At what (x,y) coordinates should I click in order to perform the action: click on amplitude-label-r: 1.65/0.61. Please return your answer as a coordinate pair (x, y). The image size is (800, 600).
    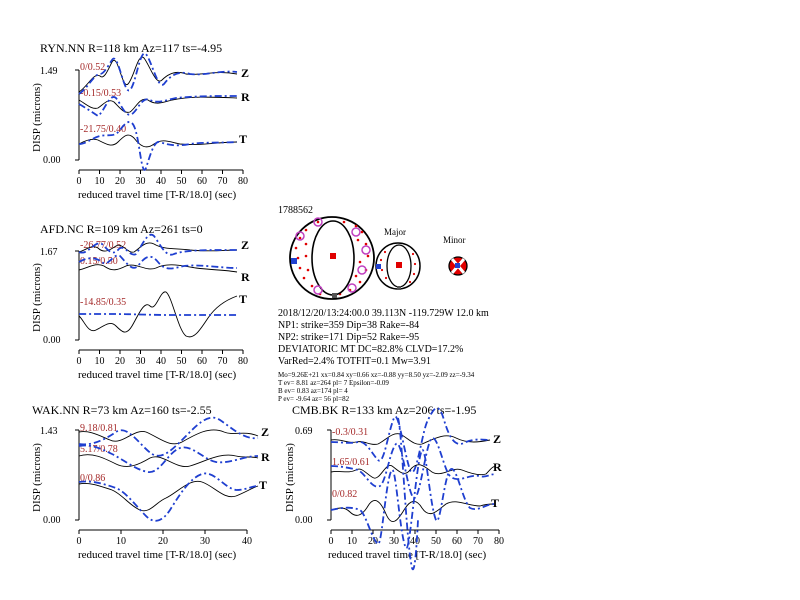
    Looking at the image, I should click on (351, 462).